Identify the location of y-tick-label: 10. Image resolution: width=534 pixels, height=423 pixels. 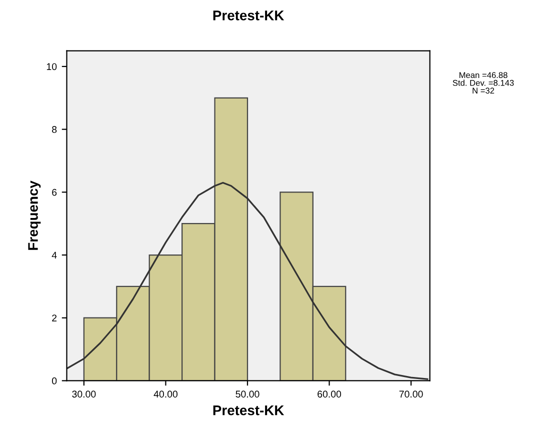
(51, 66).